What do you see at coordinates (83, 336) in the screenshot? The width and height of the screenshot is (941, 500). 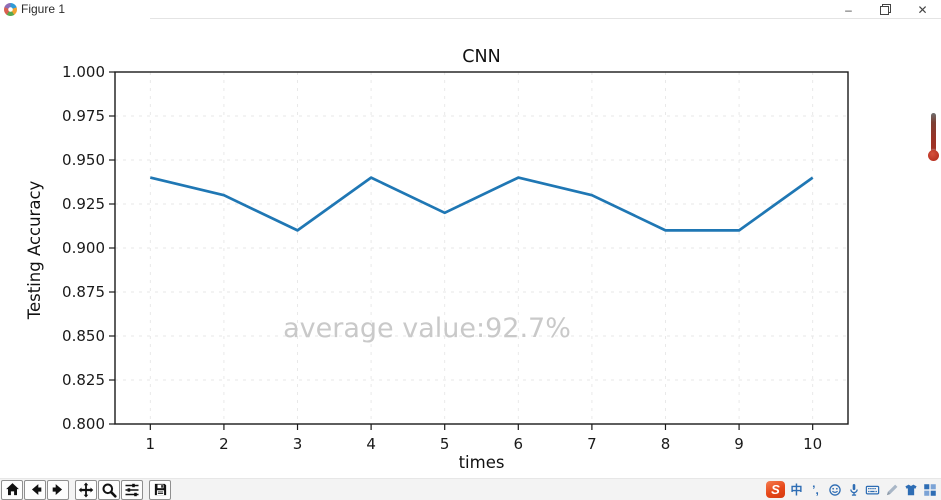 I see `y-tick-label: 0.850` at bounding box center [83, 336].